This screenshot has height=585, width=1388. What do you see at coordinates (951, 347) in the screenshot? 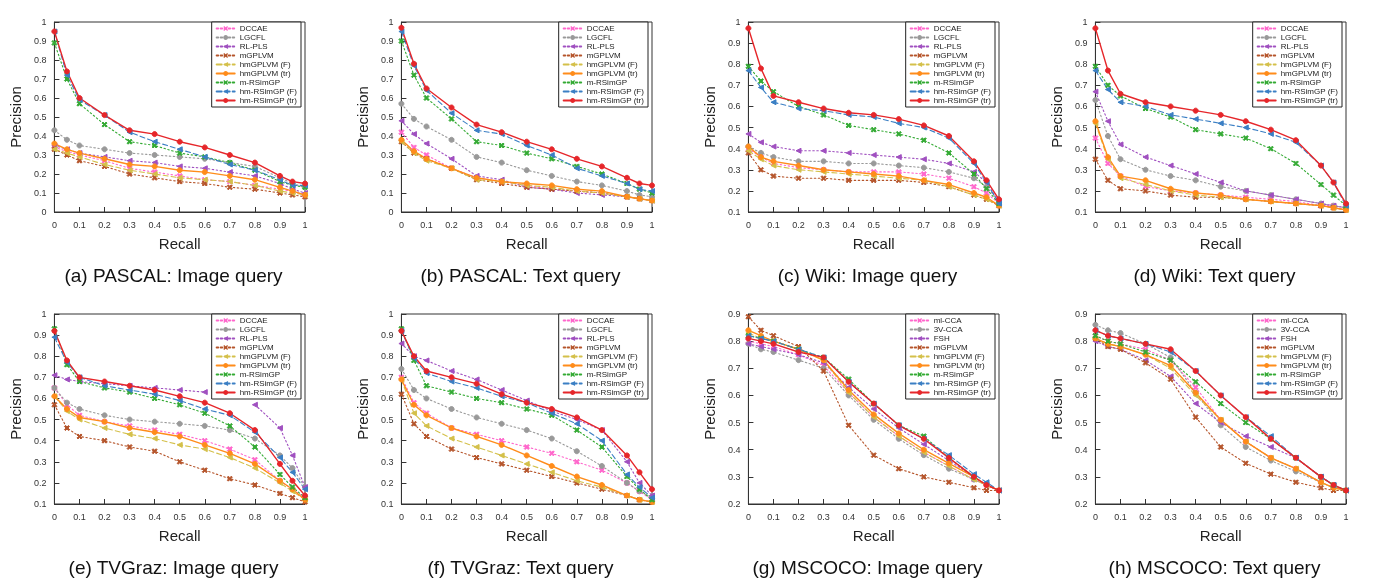
I see `legend-label: mGPLVM` at bounding box center [951, 347].